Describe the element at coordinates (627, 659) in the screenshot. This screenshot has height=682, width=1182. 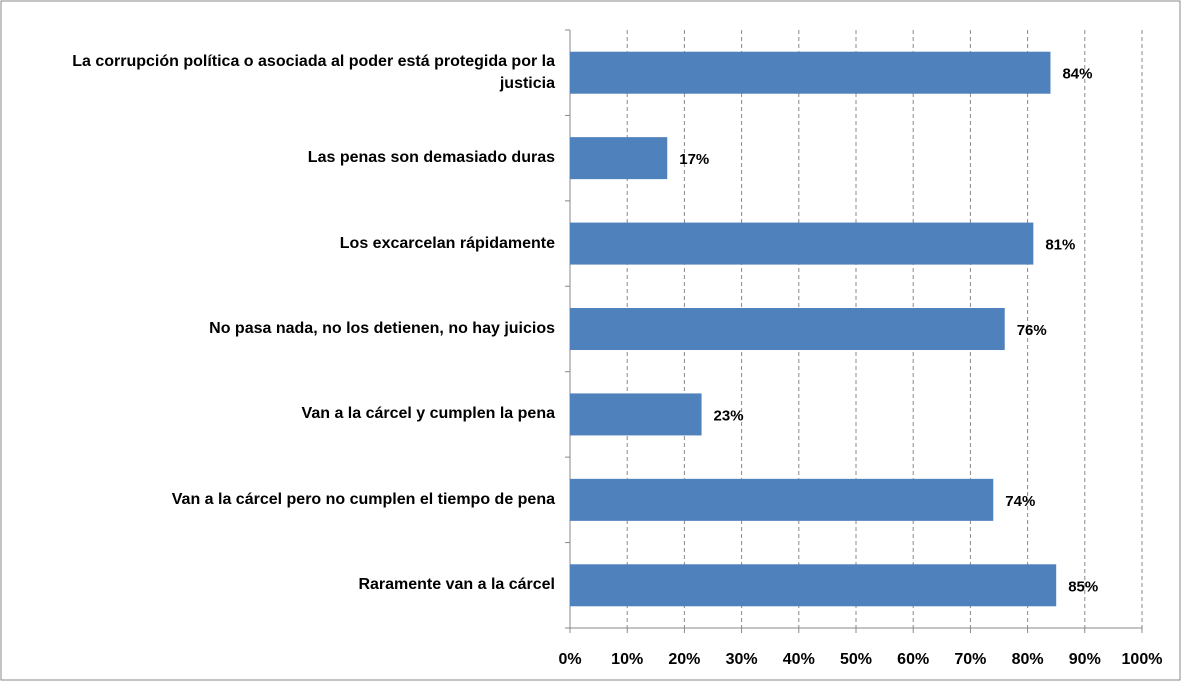
I see `x-tick-label: 10%` at that location.